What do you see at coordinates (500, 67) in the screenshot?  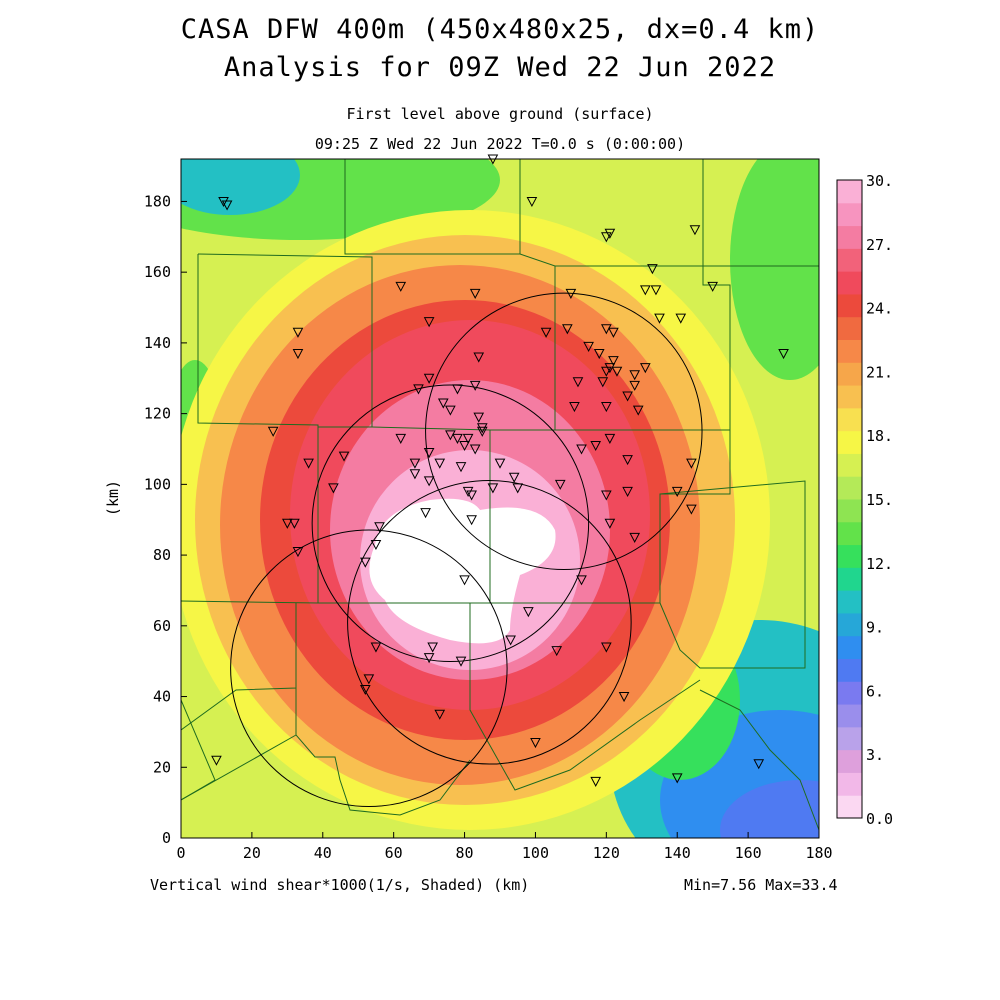 I see `analysis-time-title: Analysis for 09Z Wed 22 Jun 2022` at bounding box center [500, 67].